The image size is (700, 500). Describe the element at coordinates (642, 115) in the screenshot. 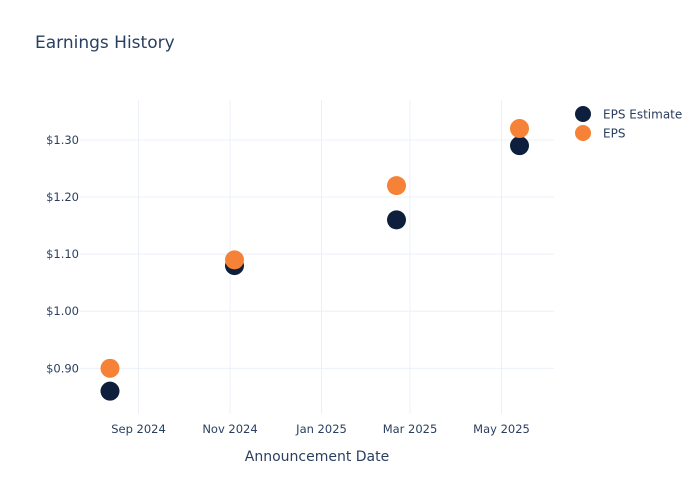

I see `legend-label-eps-estimate: EPS Estimate` at that location.